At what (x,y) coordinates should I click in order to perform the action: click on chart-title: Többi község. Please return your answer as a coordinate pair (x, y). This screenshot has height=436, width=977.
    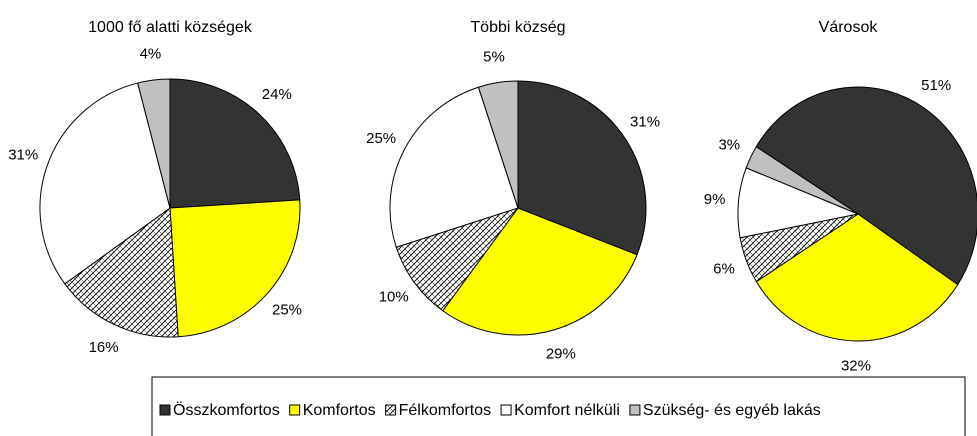
    Looking at the image, I should click on (517, 27).